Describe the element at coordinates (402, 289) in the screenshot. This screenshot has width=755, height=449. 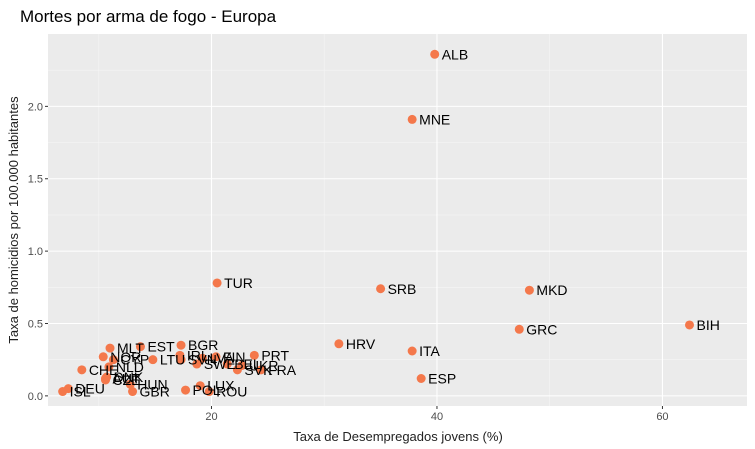
I see `point-label-srb: SRB` at that location.